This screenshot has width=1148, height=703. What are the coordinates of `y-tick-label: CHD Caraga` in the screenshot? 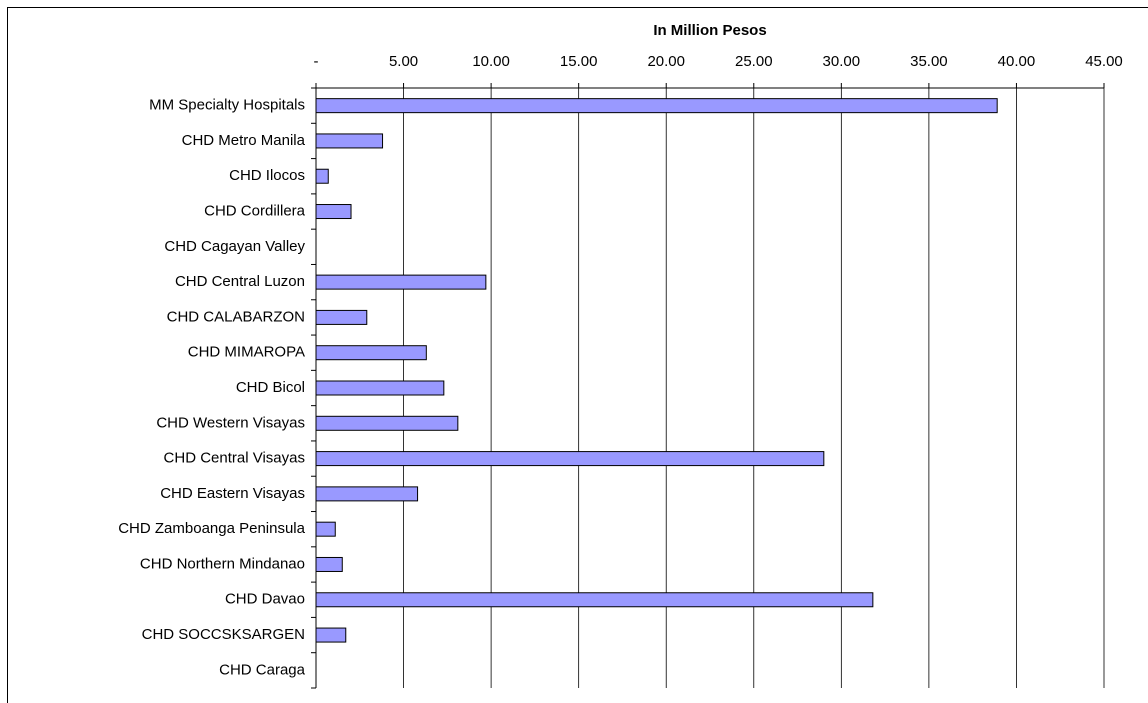 It's located at (262, 669).